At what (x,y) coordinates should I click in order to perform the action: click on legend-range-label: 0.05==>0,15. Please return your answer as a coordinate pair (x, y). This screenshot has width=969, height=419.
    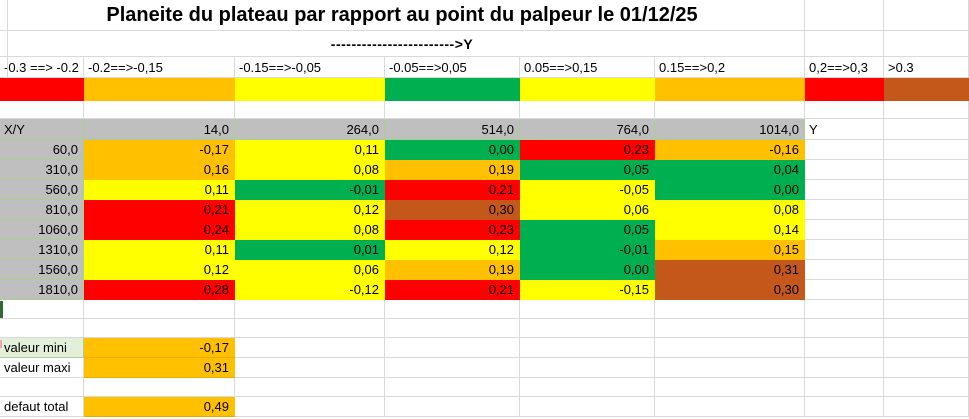
    Looking at the image, I should click on (587, 67).